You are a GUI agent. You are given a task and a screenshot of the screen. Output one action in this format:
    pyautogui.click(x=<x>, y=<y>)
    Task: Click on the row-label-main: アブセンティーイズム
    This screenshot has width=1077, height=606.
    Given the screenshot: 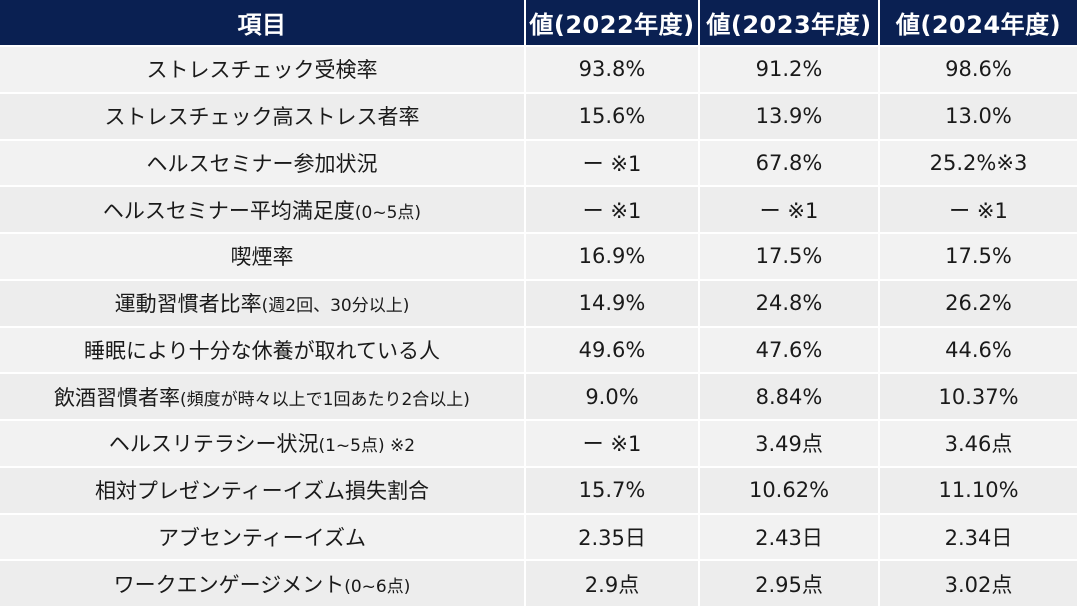 What is the action you would take?
    pyautogui.click(x=262, y=537)
    